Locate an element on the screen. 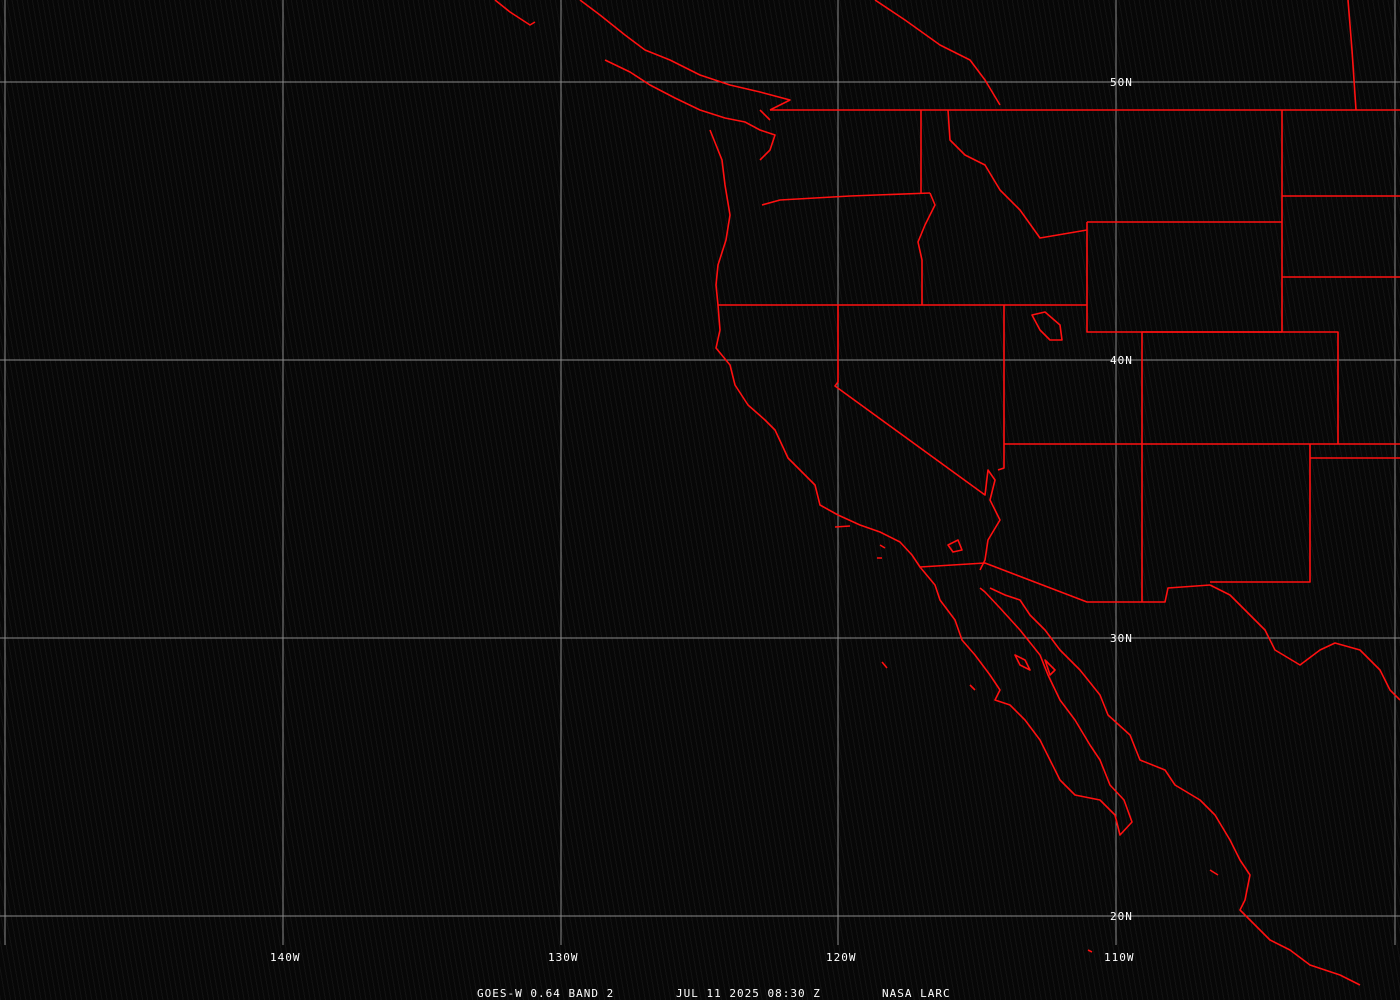  label-130w: 130W is located at coordinates (563, 957).